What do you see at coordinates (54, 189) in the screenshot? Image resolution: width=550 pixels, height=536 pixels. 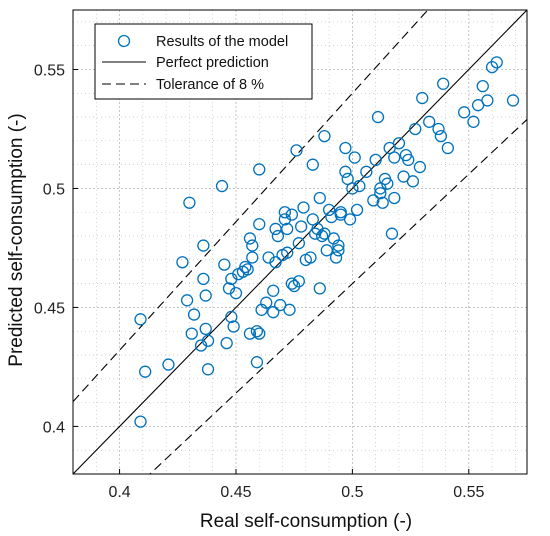 I see `y-tick-label: 0.5` at bounding box center [54, 189].